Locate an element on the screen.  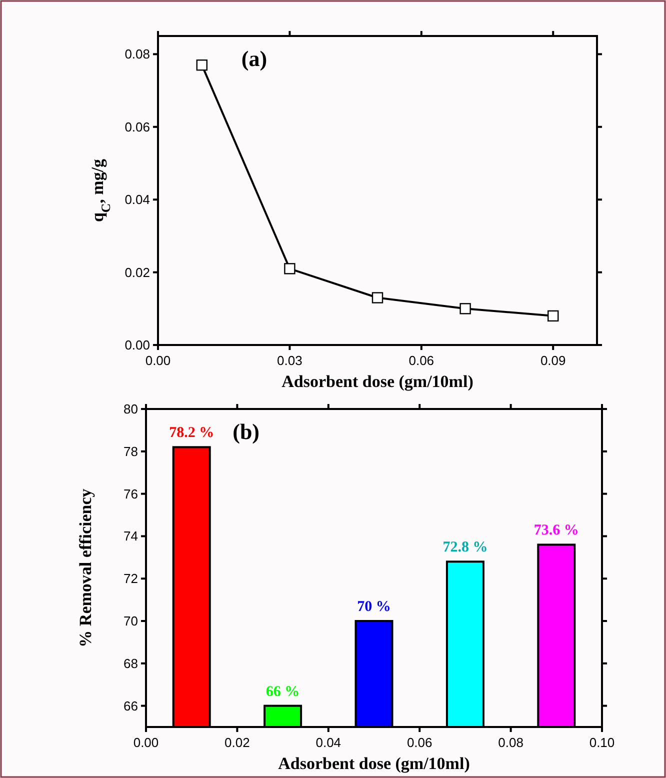
data-label: 72.8 % is located at coordinates (465, 548).